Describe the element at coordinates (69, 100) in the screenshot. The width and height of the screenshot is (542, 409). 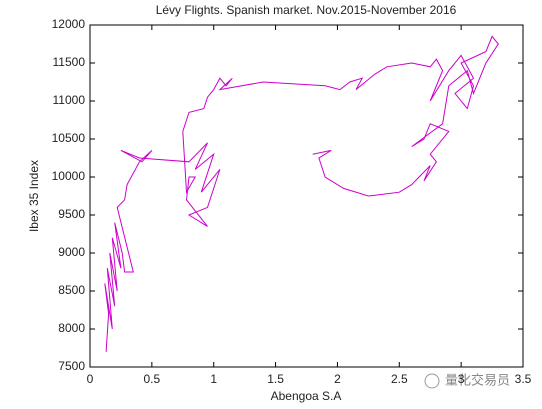
I see `y-tick-label: 11000` at that location.